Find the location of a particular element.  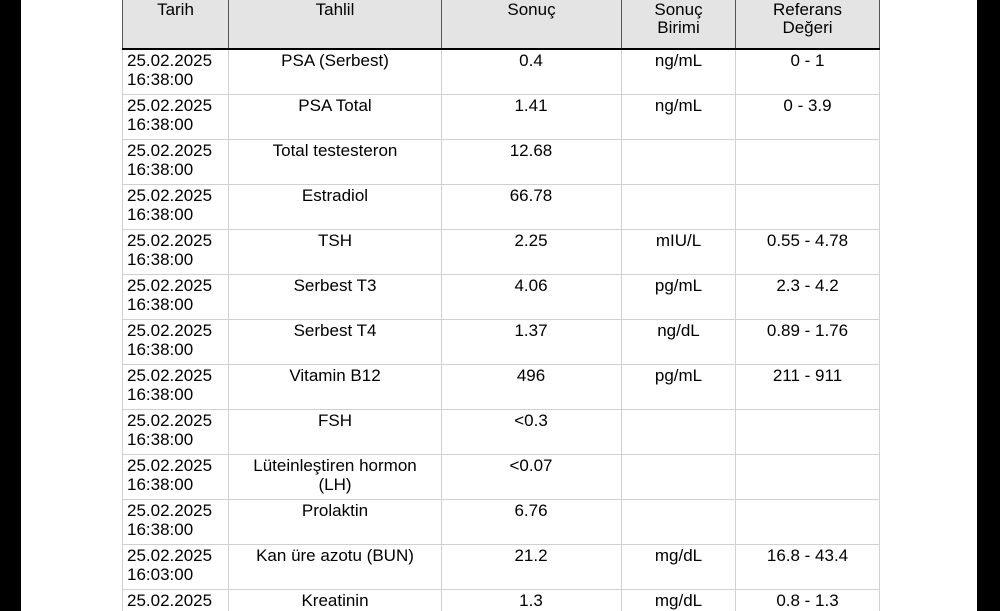

cell-reference: 0 - 3.9 is located at coordinates (807, 116).